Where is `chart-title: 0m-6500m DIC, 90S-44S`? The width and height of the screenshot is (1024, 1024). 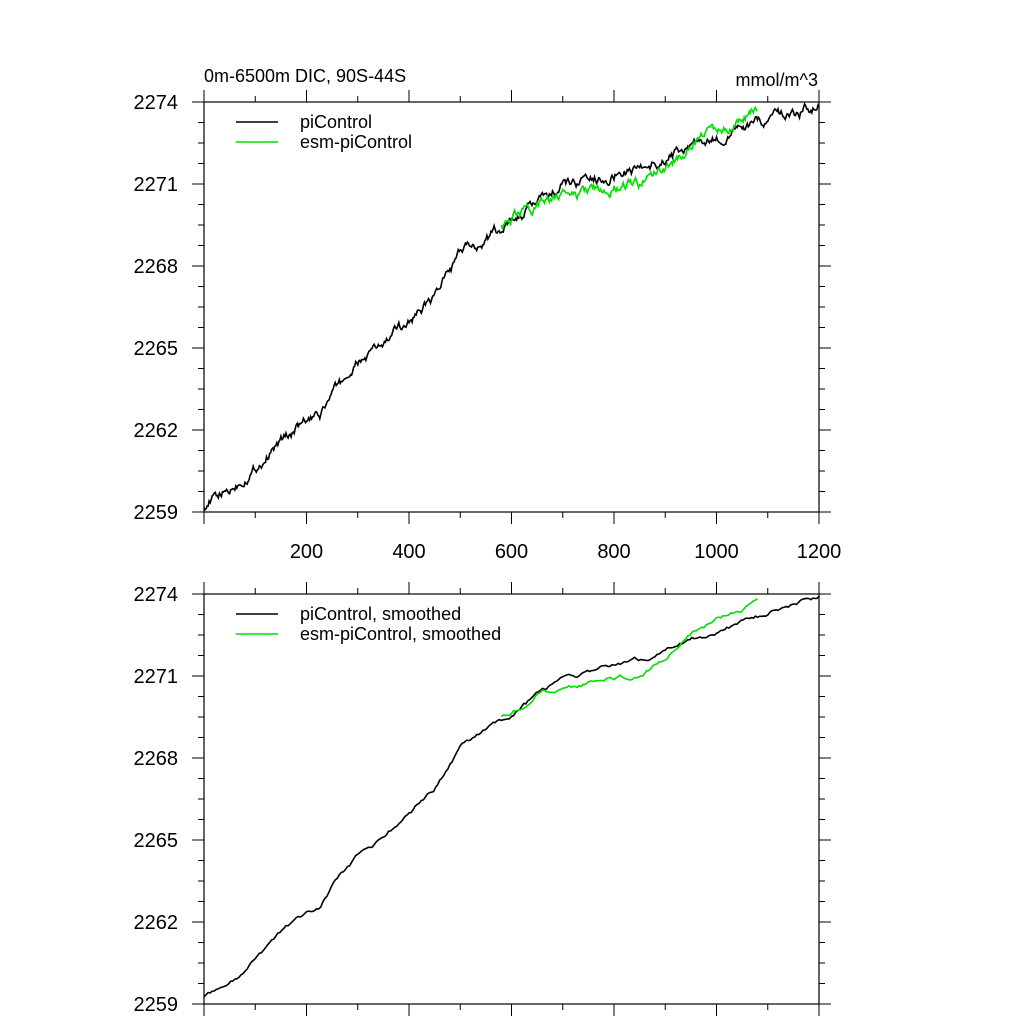
chart-title: 0m-6500m DIC, 90S-44S is located at coordinates (305, 76).